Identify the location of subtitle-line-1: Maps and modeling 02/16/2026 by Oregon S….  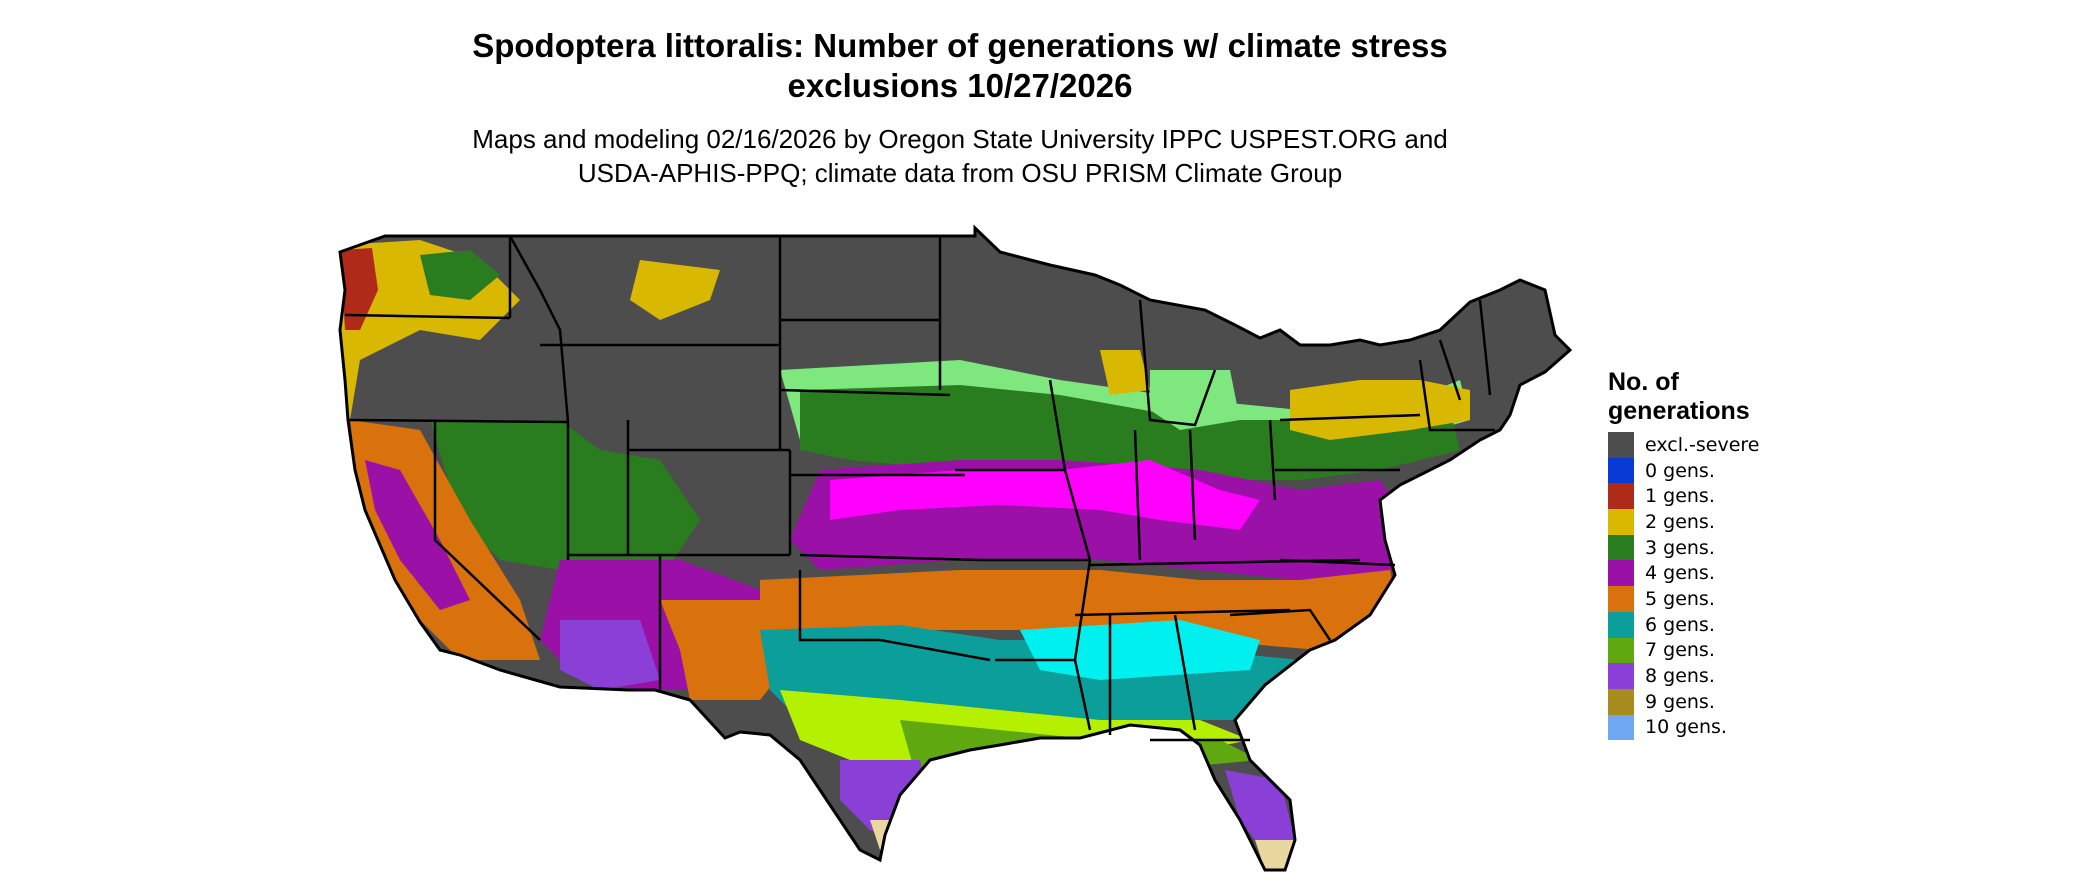
(960, 139).